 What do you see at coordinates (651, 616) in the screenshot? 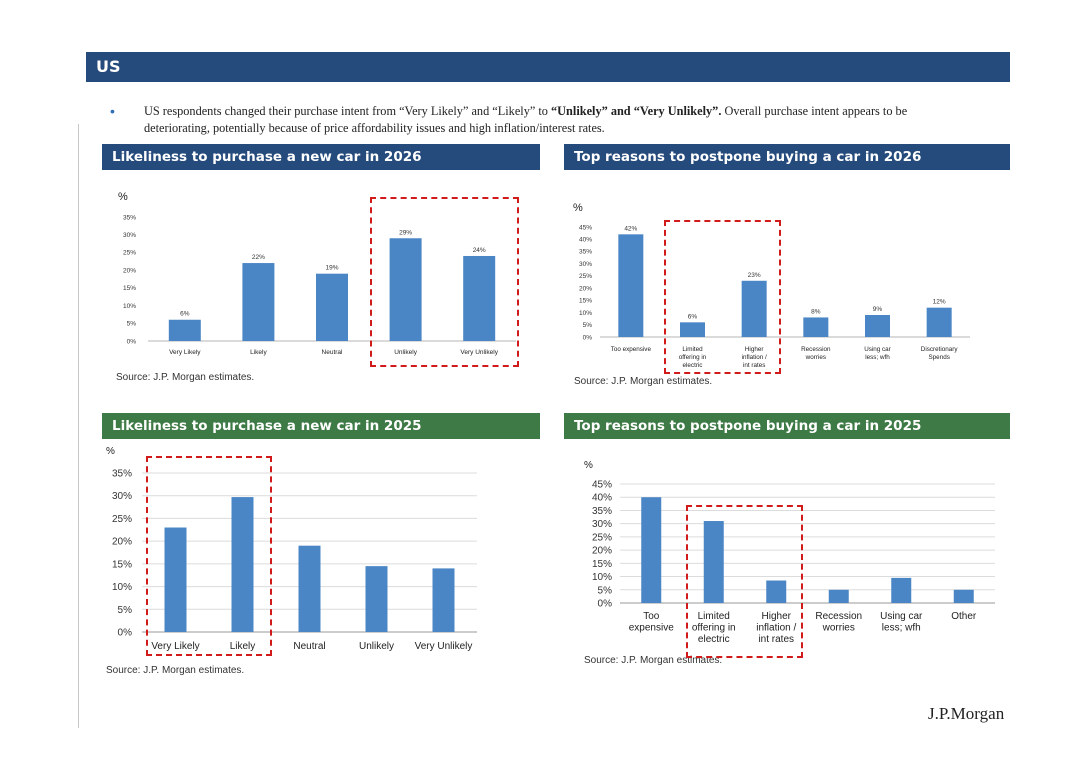
I see `c4-category-label: Too` at bounding box center [651, 616].